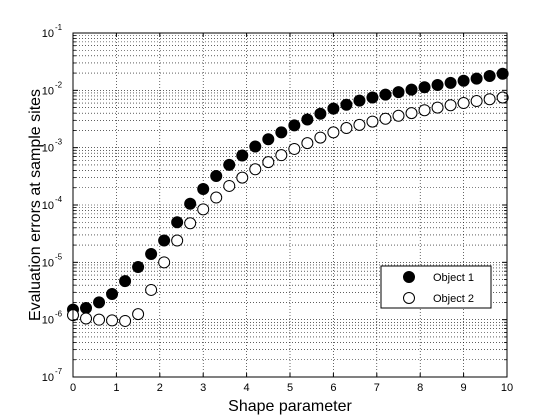  I want to click on legend-label: Object 1, so click(453, 278).